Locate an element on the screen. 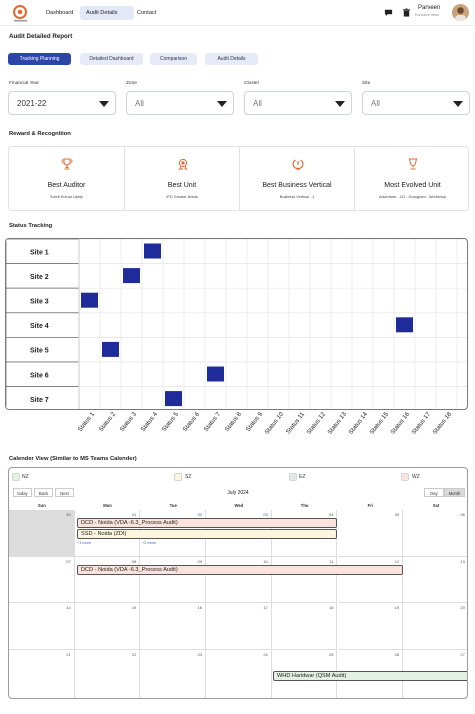 The width and height of the screenshot is (475, 714). tab-audit-details: Audit Details is located at coordinates (231, 59).